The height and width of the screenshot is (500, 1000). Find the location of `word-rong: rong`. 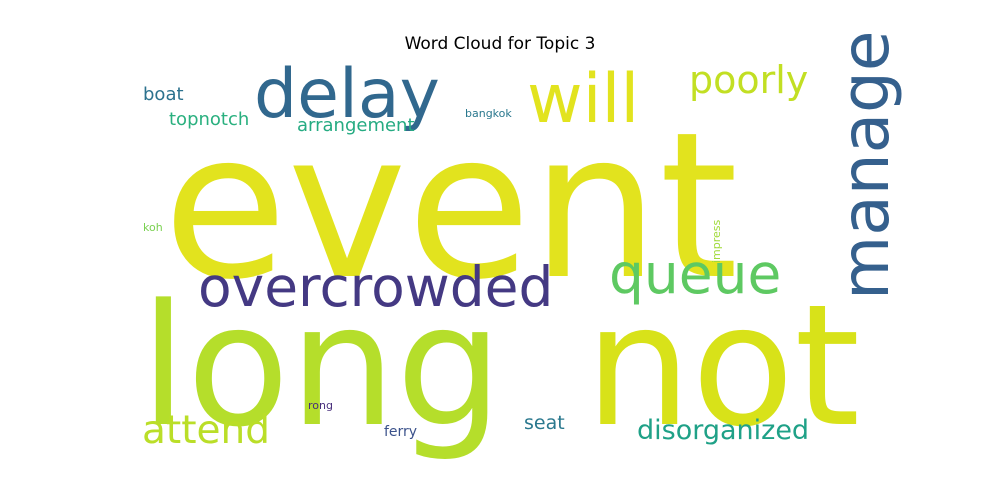

word-rong: rong is located at coordinates (320, 405).